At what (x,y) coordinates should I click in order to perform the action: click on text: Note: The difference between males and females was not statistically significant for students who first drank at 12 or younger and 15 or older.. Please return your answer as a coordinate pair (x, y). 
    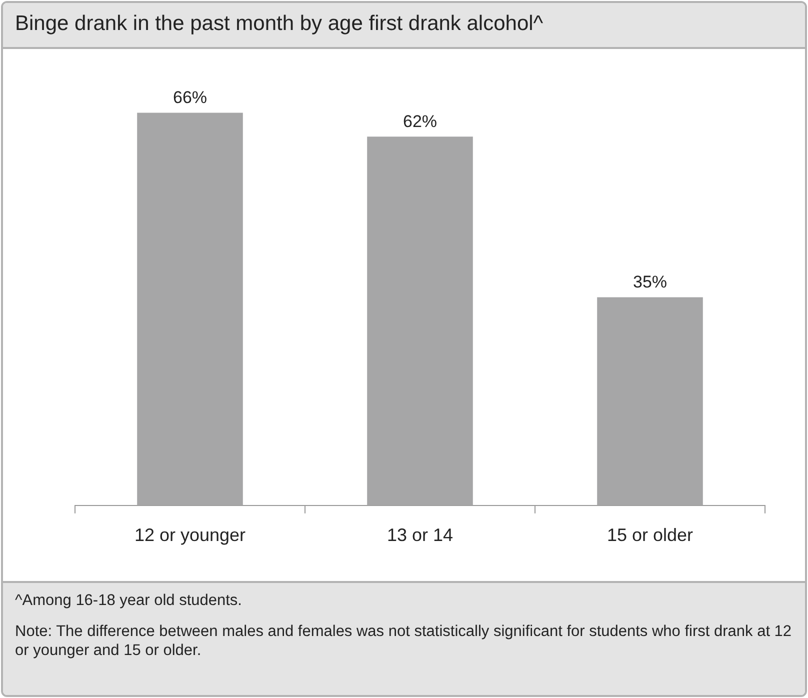
    Looking at the image, I should click on (404, 641).